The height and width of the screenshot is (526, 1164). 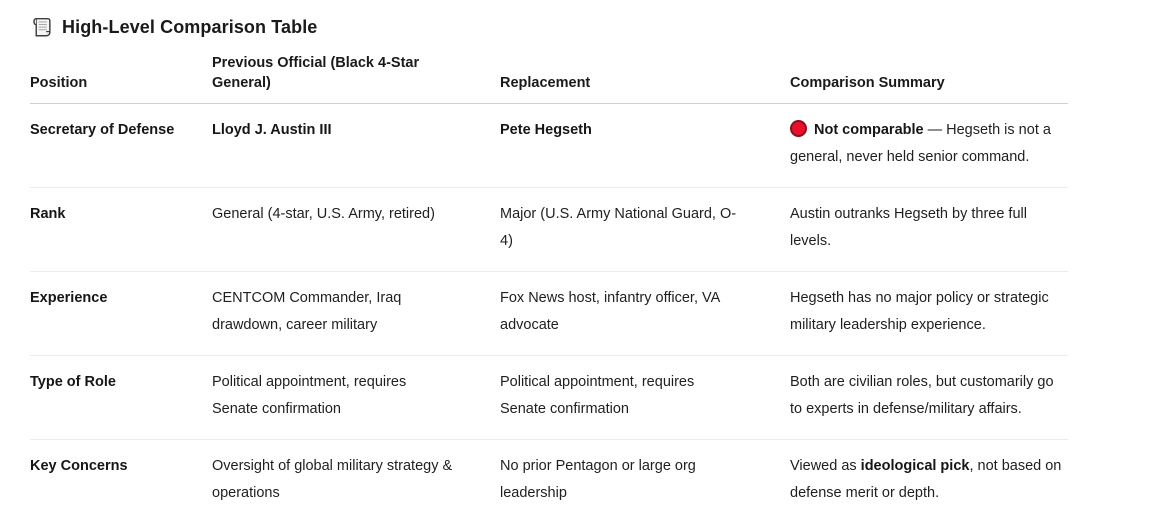 What do you see at coordinates (356, 78) in the screenshot?
I see `column-header-previous-official: Previous Official (Black 4-Star General)` at bounding box center [356, 78].